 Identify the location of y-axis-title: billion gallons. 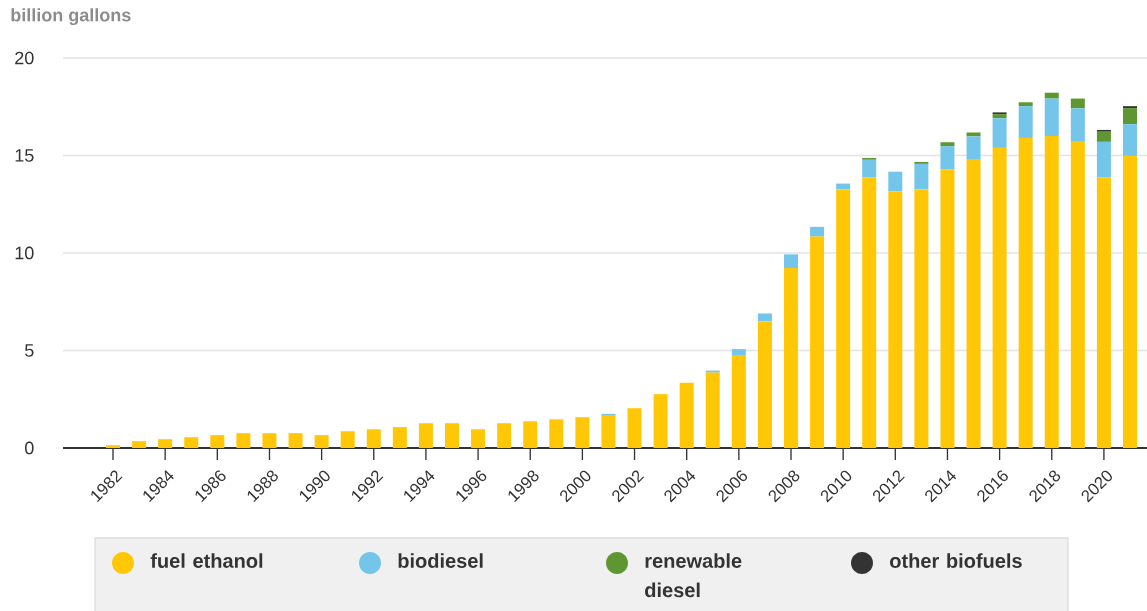
(71, 17).